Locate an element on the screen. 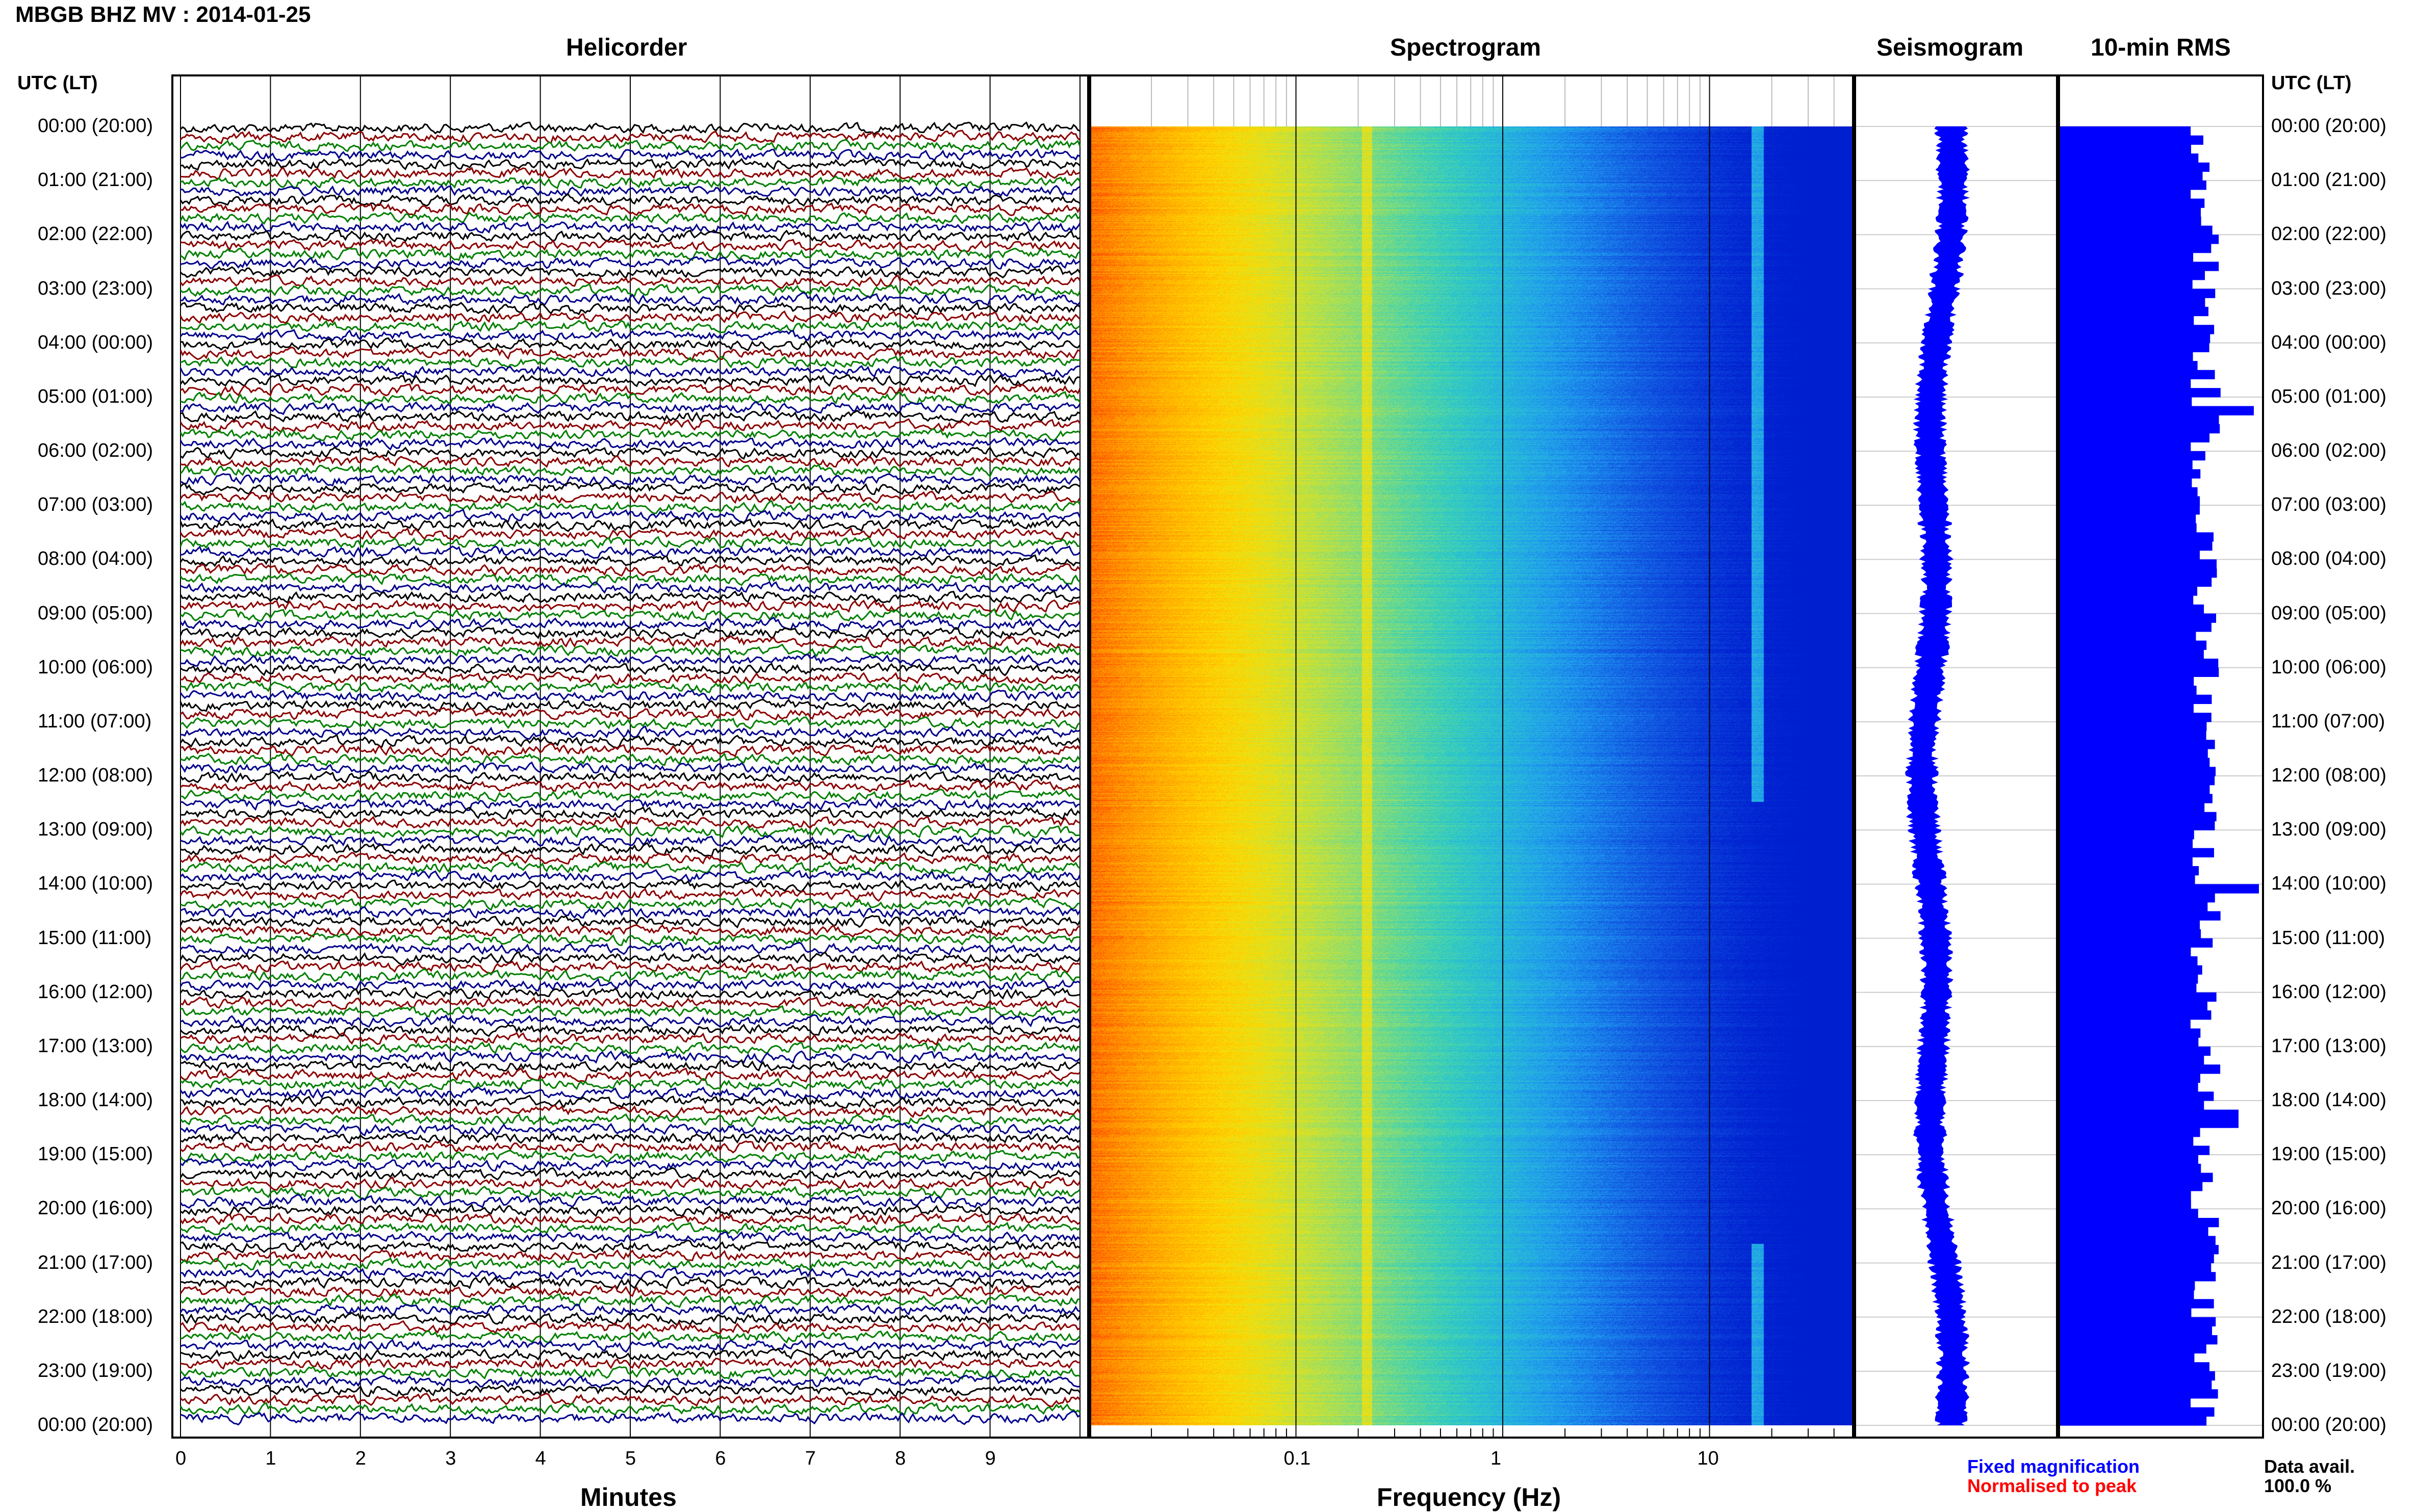 This screenshot has height=1512, width=2417. time-label-right: 11:00 (07:00) is located at coordinates (2328, 721).